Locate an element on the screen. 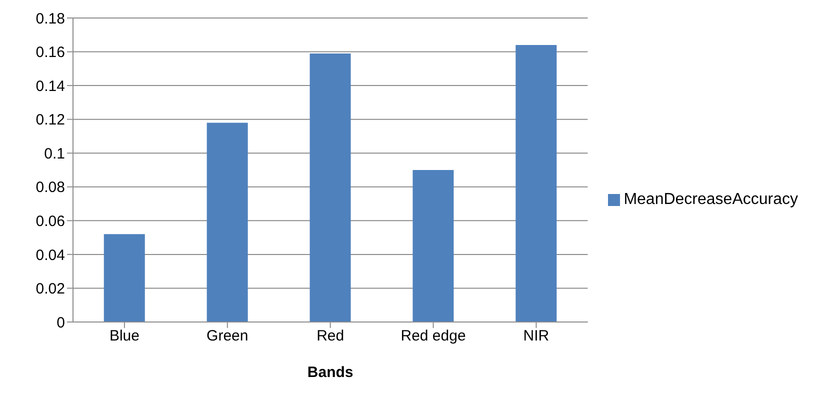 The width and height of the screenshot is (826, 400). y-tick-label: 0 is located at coordinates (60, 323).